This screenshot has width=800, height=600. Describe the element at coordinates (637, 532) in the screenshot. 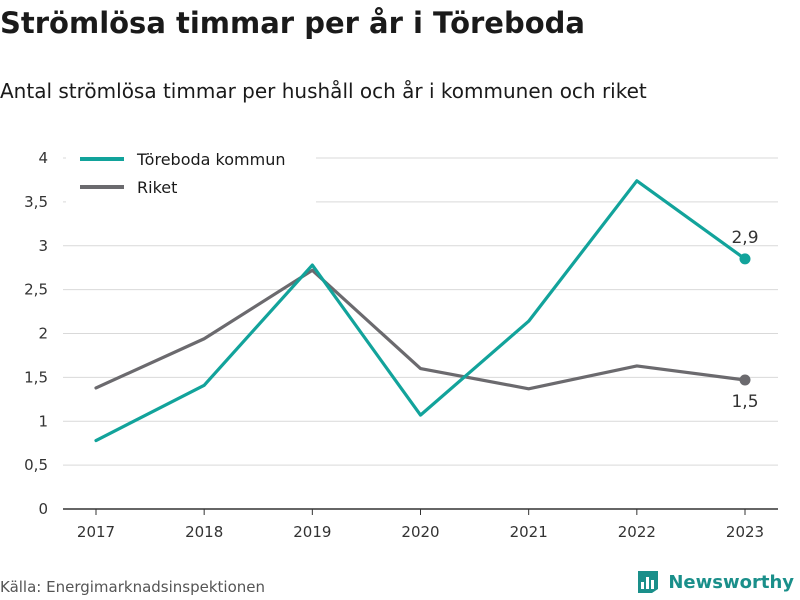

I see `x-tick-label: 2022` at that location.